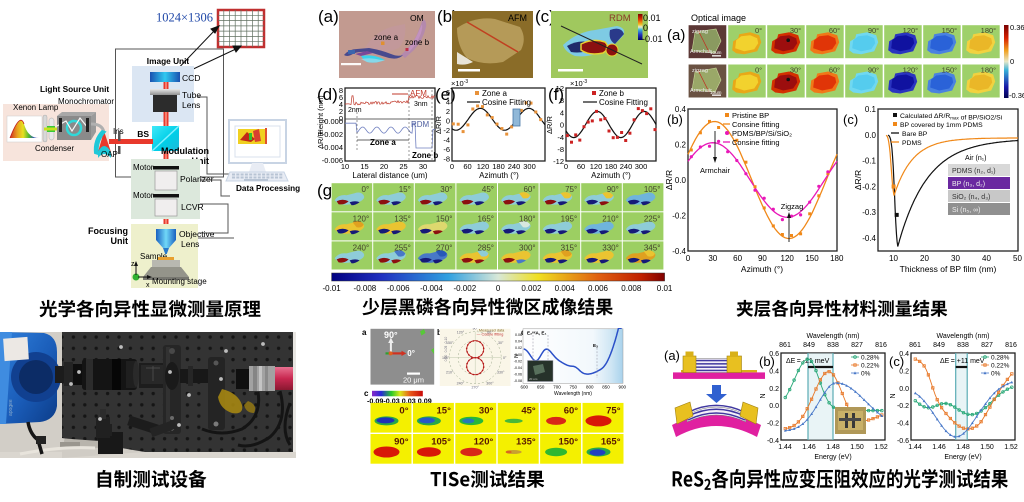 The width and height of the screenshot is (1024, 502). Describe the element at coordinates (402, 247) in the screenshot. I see `svg-text: 255°` at that location.